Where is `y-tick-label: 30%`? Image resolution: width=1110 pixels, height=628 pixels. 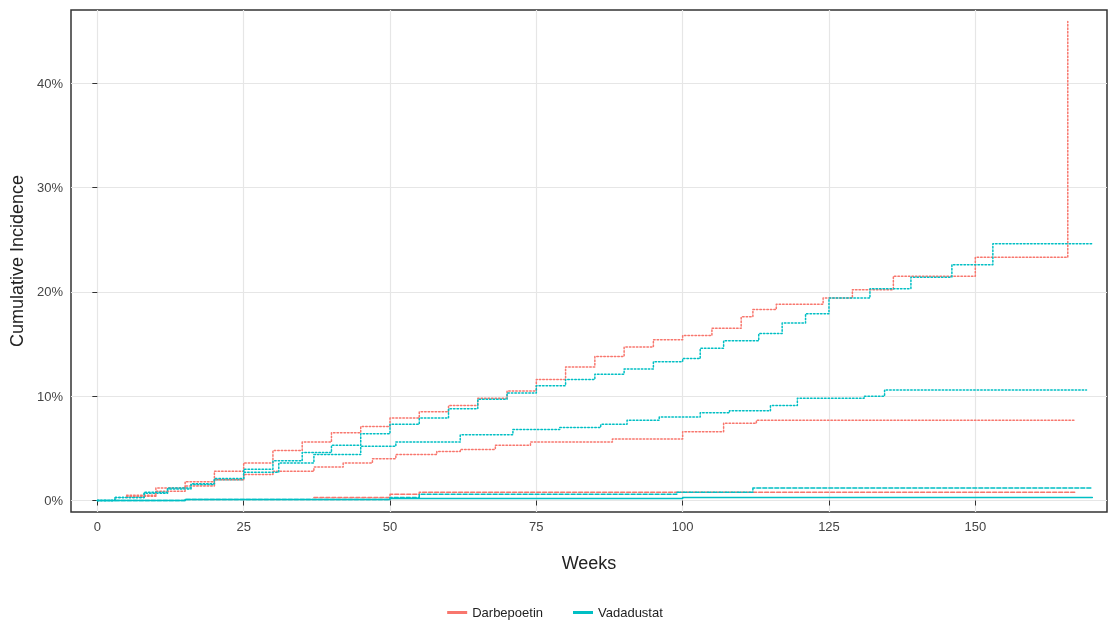
y-tick-label: 30% is located at coordinates (50, 187).